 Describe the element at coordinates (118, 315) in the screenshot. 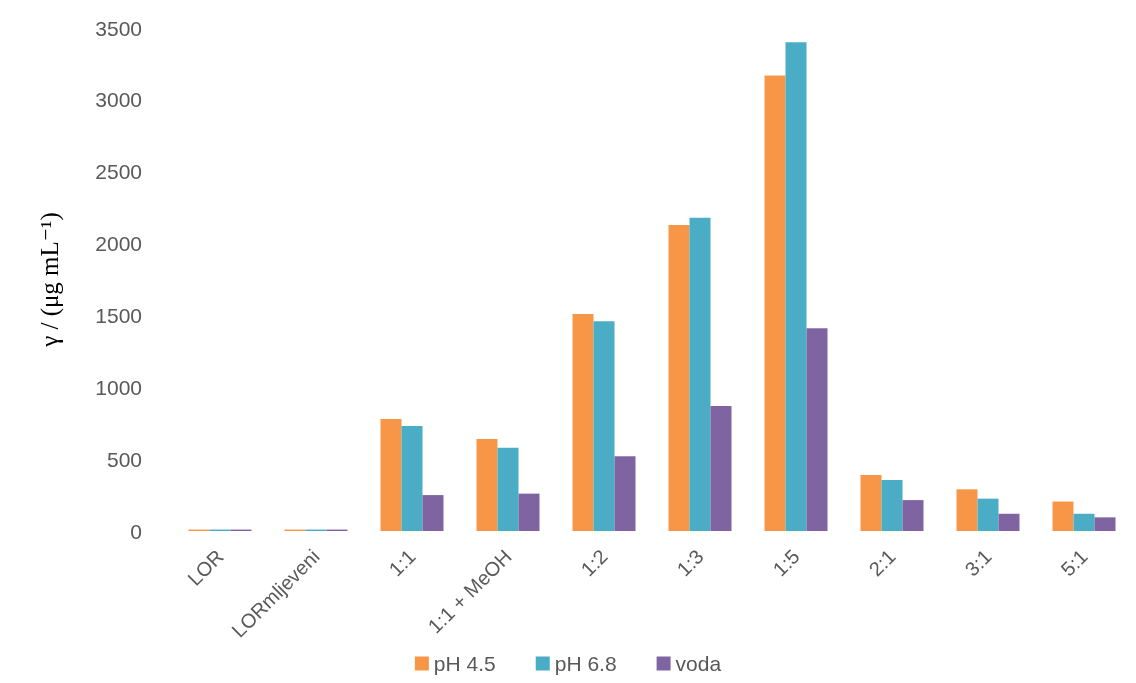

I see `y-tick-label: 1500` at that location.